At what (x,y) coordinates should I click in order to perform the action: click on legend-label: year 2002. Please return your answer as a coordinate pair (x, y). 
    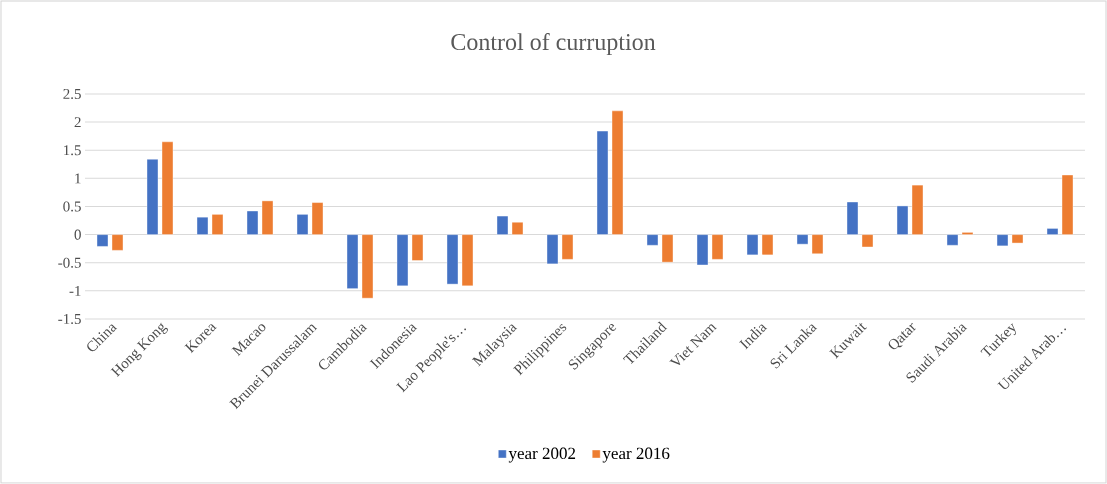
    Looking at the image, I should click on (542, 455).